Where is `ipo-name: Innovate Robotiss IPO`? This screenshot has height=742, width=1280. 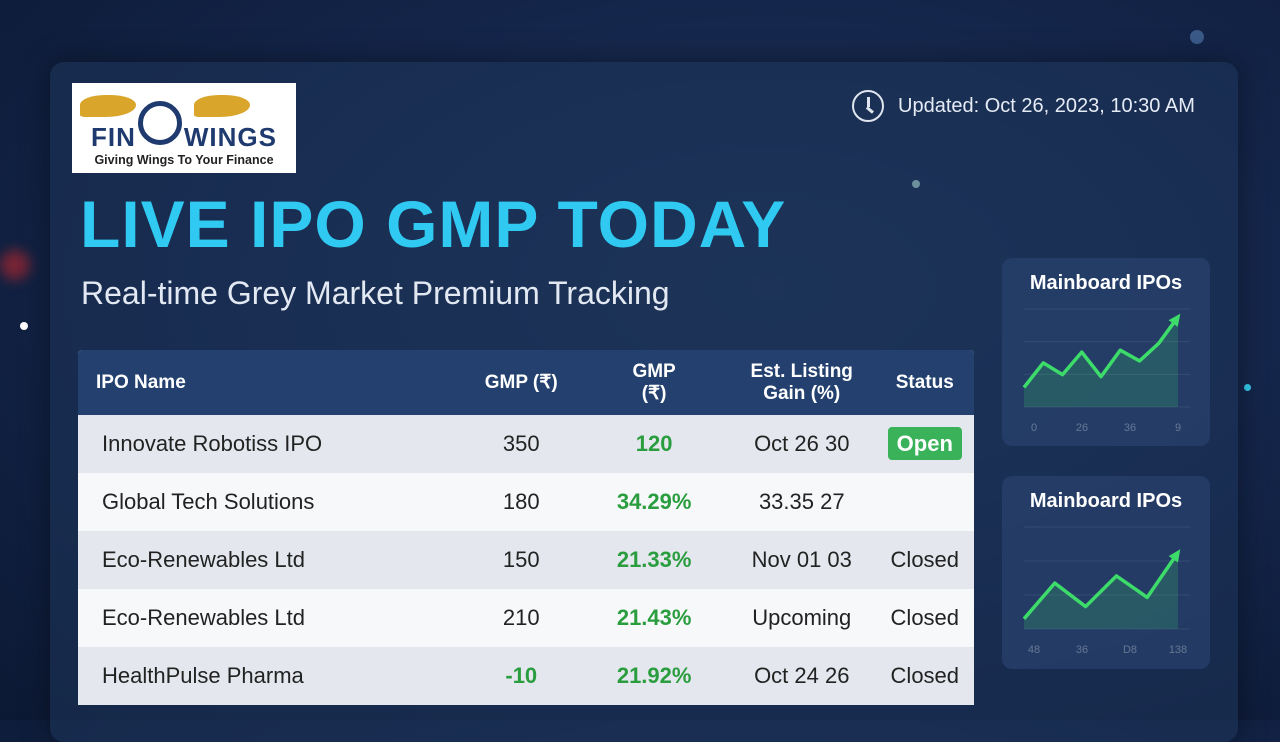 ipo-name: Innovate Robotiss IPO is located at coordinates (212, 443).